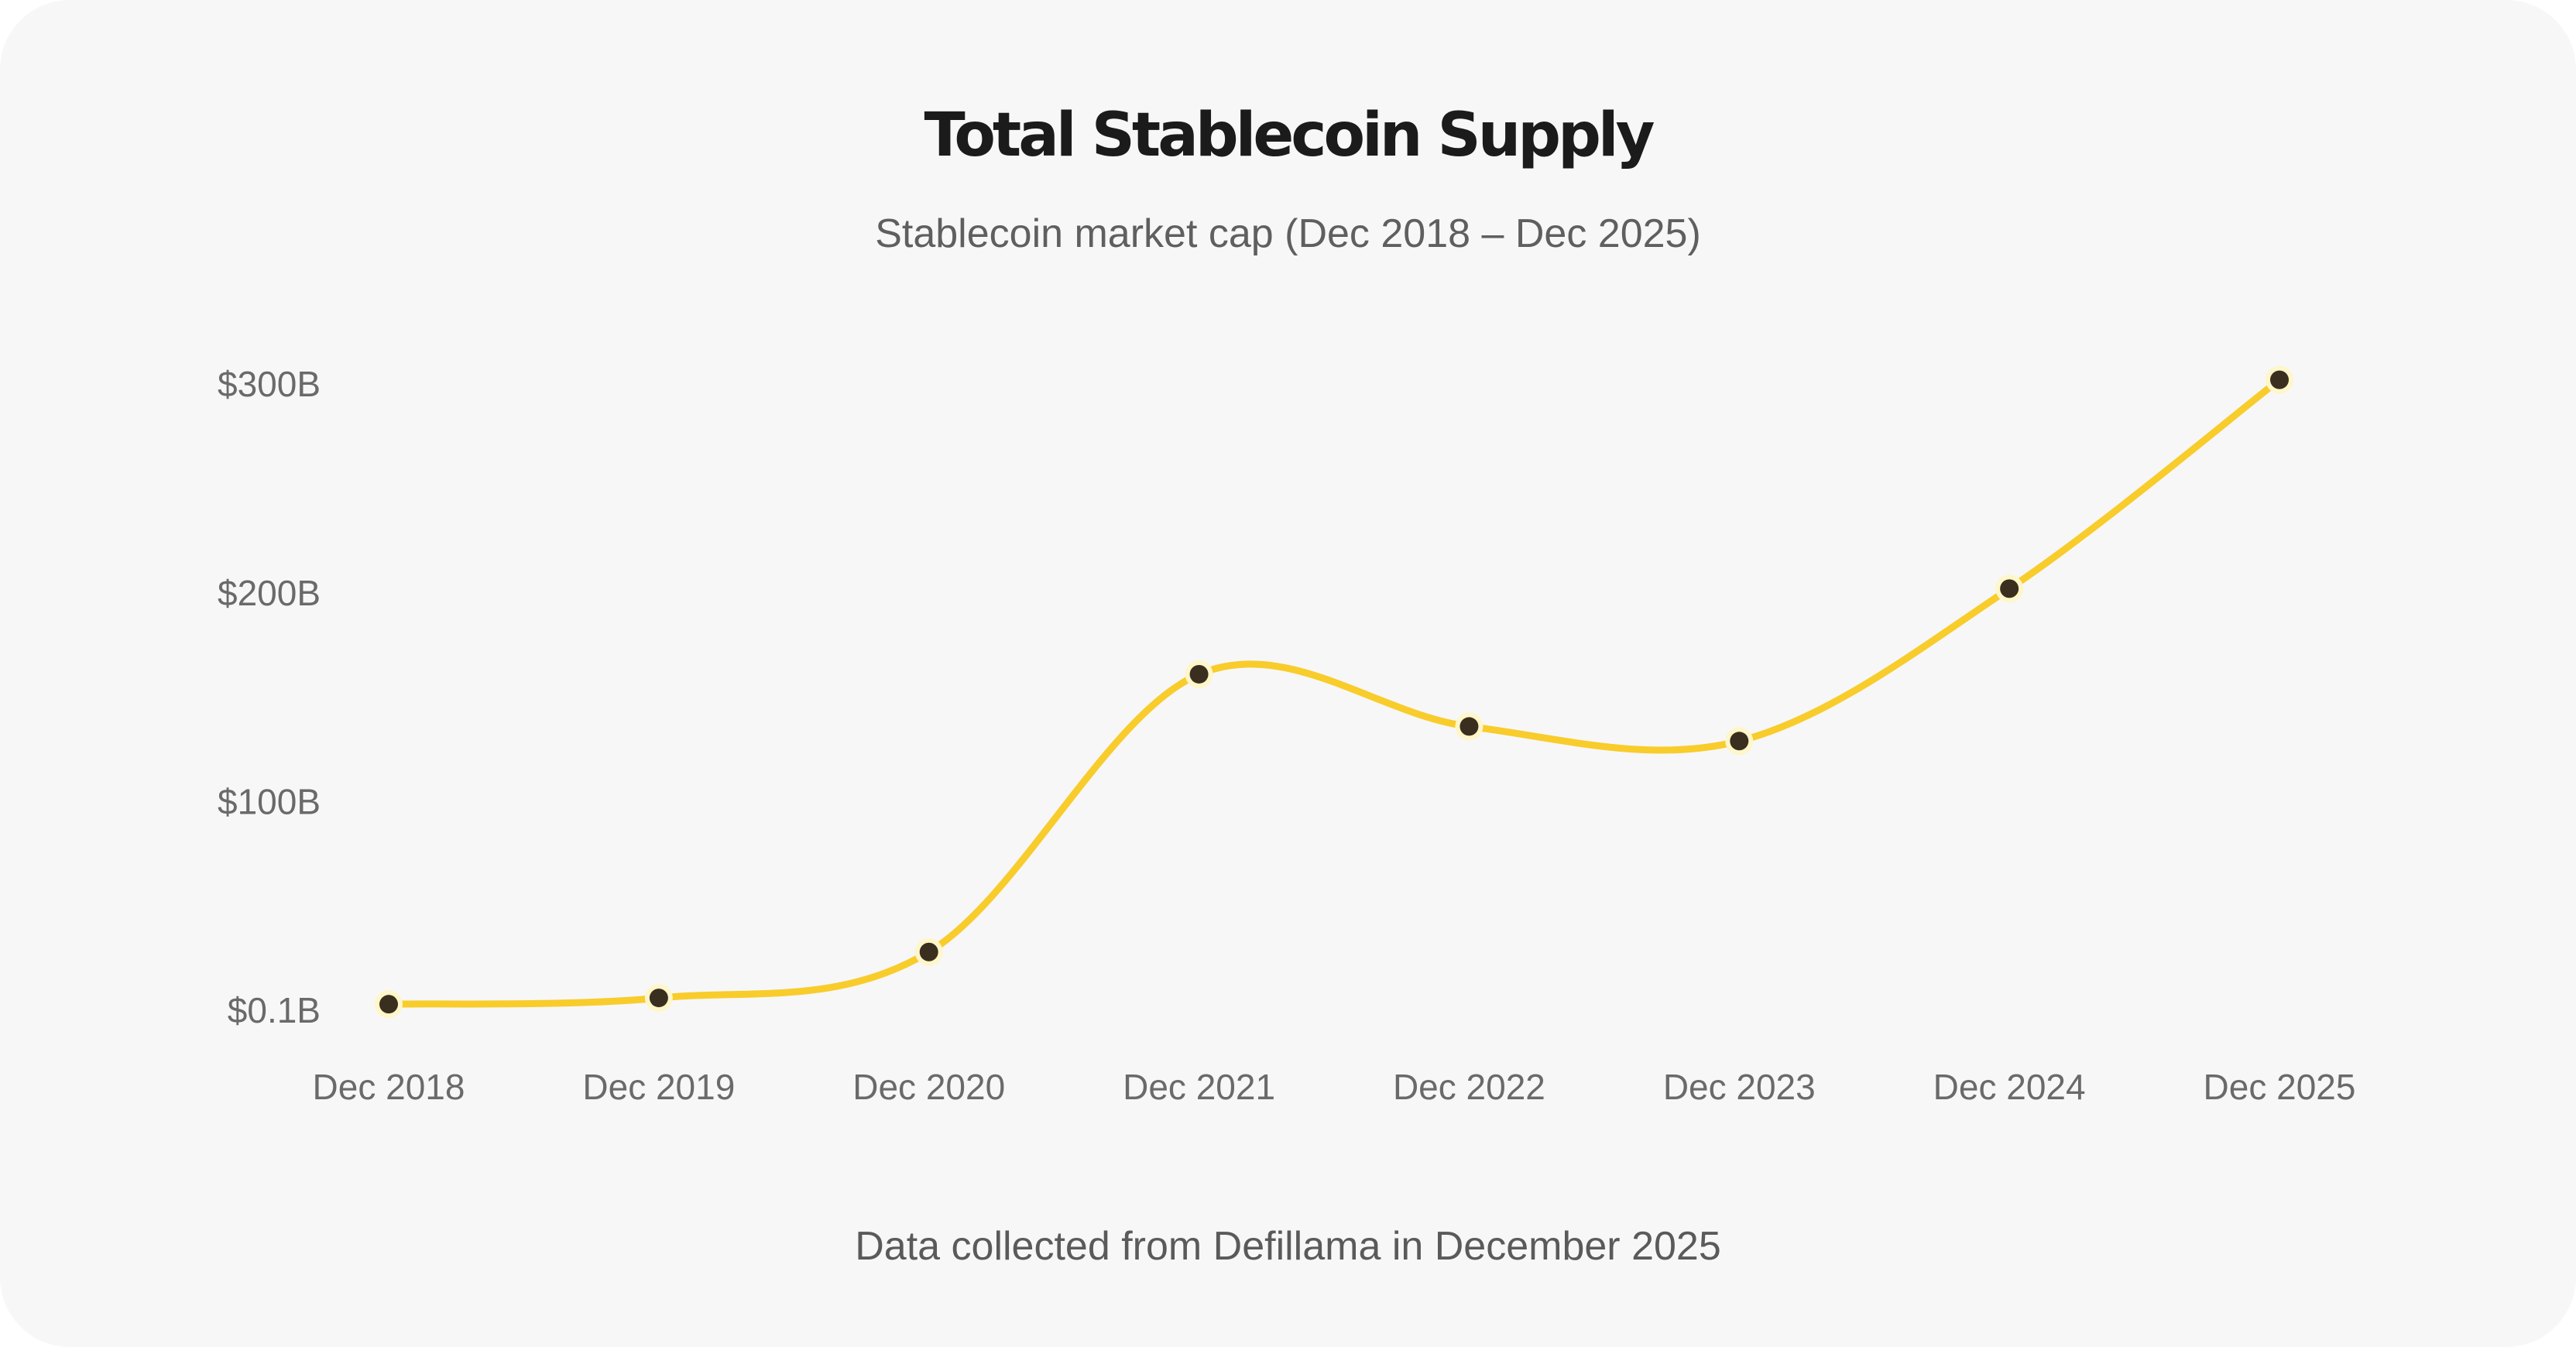  What do you see at coordinates (658, 1087) in the screenshot?
I see `x-tick-label: Dec 2019` at bounding box center [658, 1087].